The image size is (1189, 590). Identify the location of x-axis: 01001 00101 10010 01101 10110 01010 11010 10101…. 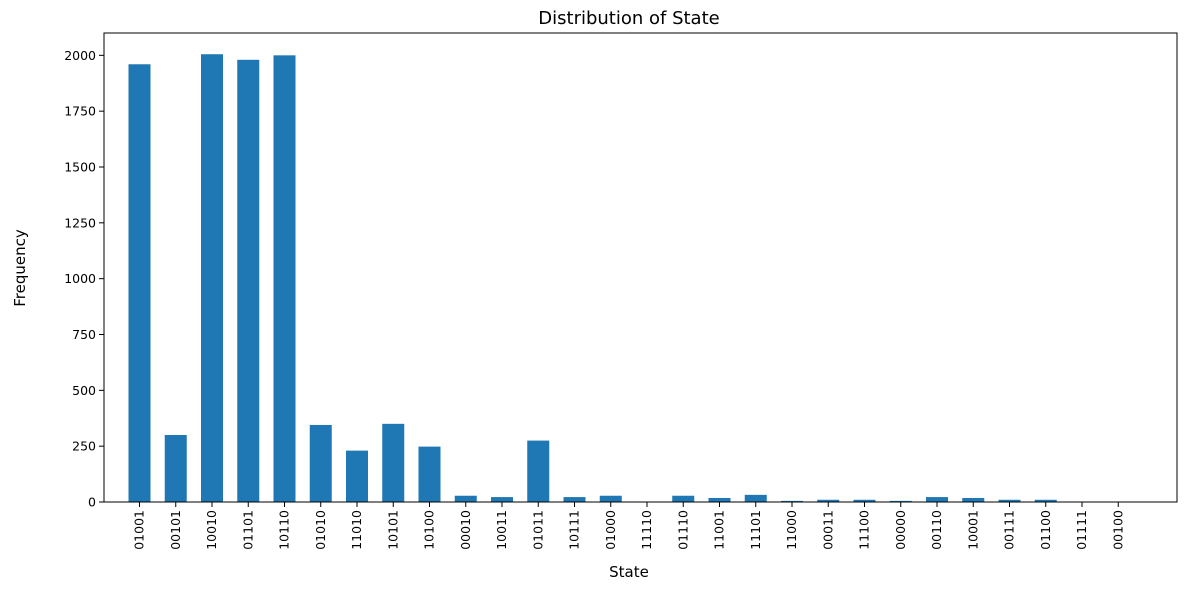
(628, 526).